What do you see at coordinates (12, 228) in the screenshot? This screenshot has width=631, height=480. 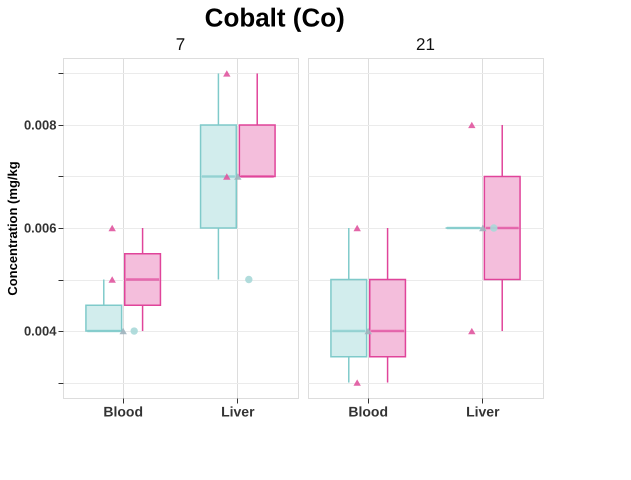 I see `y-axis-title: Concentration (mg/kg` at bounding box center [12, 228].